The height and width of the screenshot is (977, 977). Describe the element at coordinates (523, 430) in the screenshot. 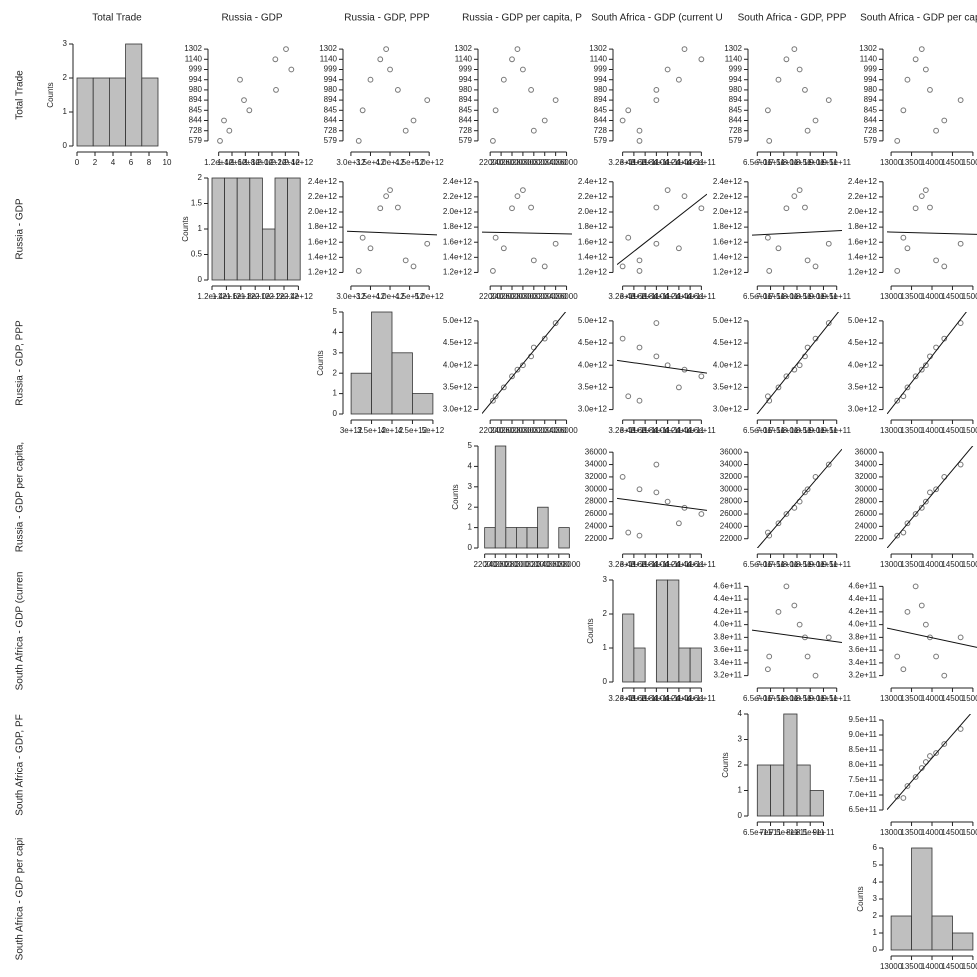

I see `x-tick-label: 28000` at that location.